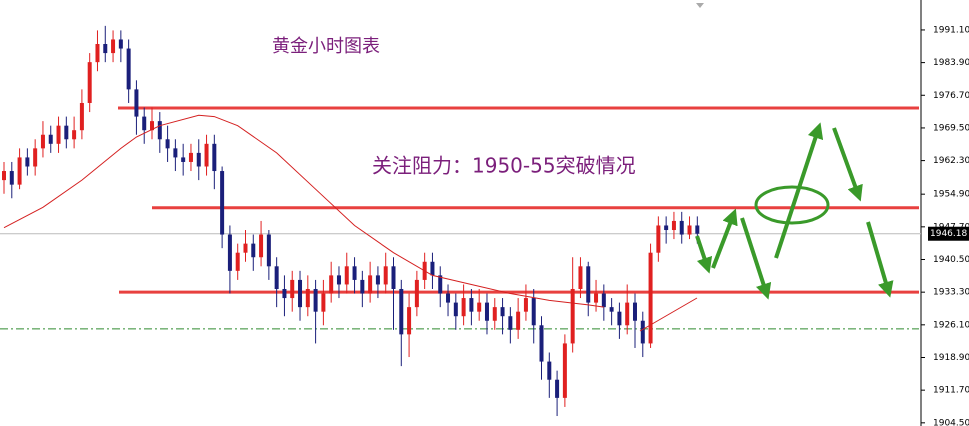  I want to click on y-tick-label: 1969.50, so click(951, 128).